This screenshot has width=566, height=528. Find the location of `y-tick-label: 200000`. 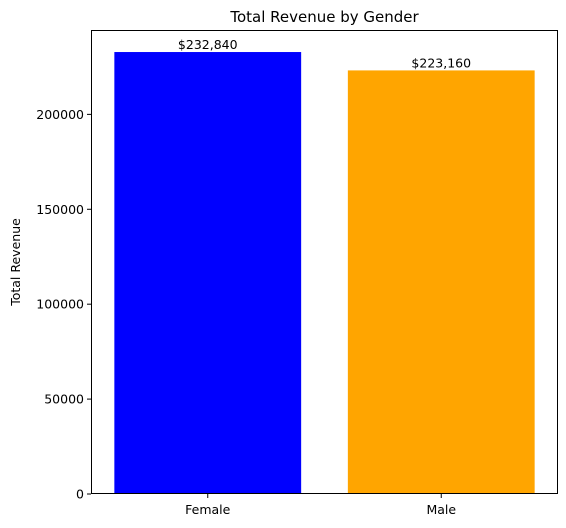

y-tick-label: 200000 is located at coordinates (60, 114).